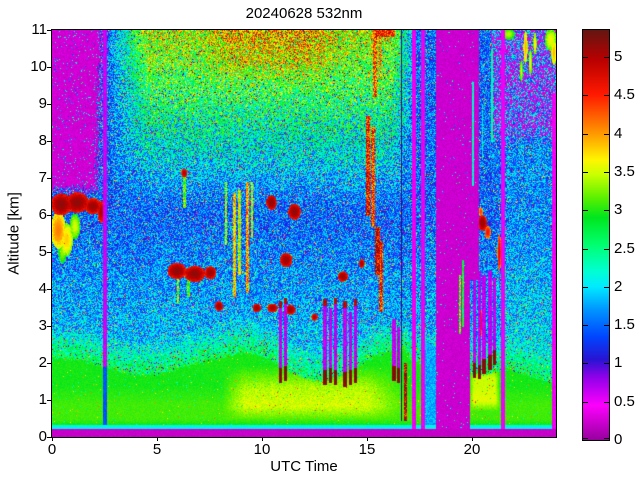  I want to click on x-tick-label: 20, so click(472, 449).